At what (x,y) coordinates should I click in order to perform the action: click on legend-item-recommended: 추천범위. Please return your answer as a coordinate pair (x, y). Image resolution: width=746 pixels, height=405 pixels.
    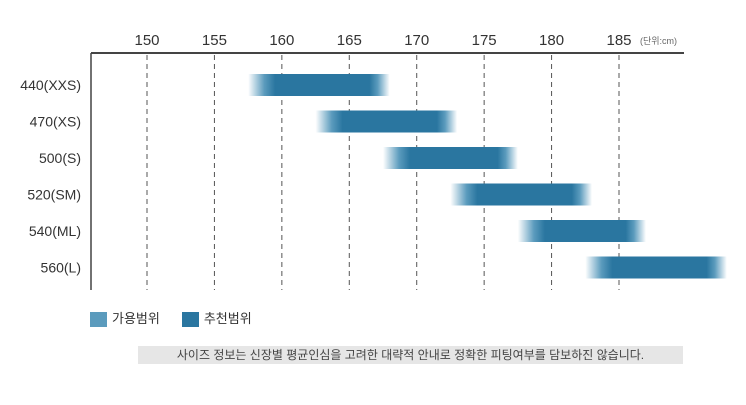
    Looking at the image, I should click on (216, 318).